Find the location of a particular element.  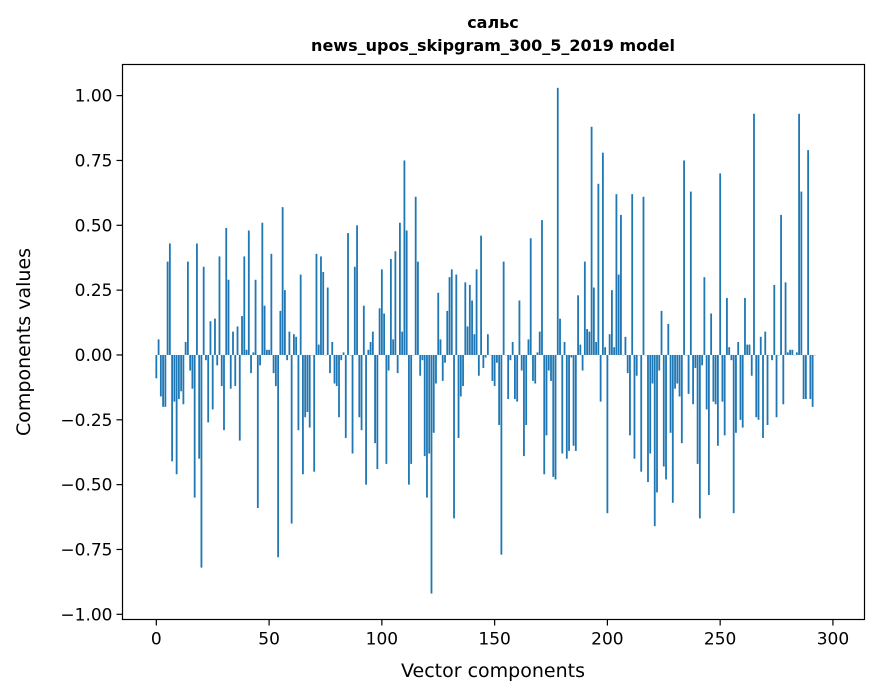

y-tick-label: −1.00 is located at coordinates (86, 615).